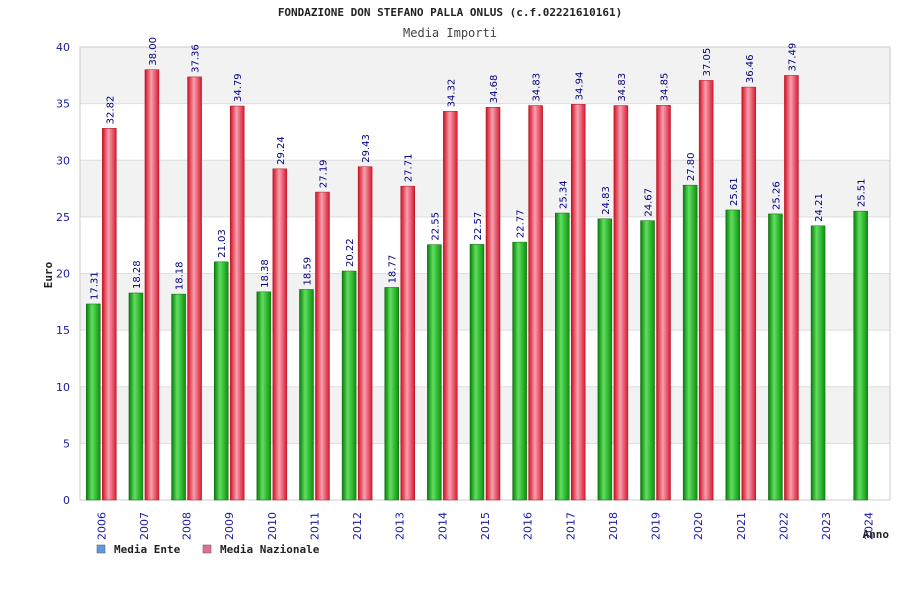  I want to click on value-label-media-ente-2006: 17.31, so click(94, 285).